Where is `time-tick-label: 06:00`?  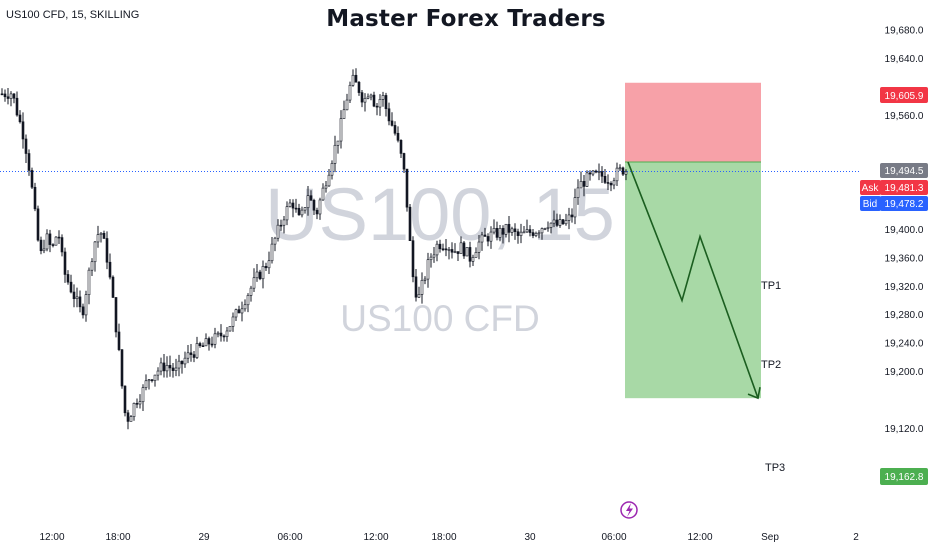 time-tick-label: 06:00 is located at coordinates (289, 537).